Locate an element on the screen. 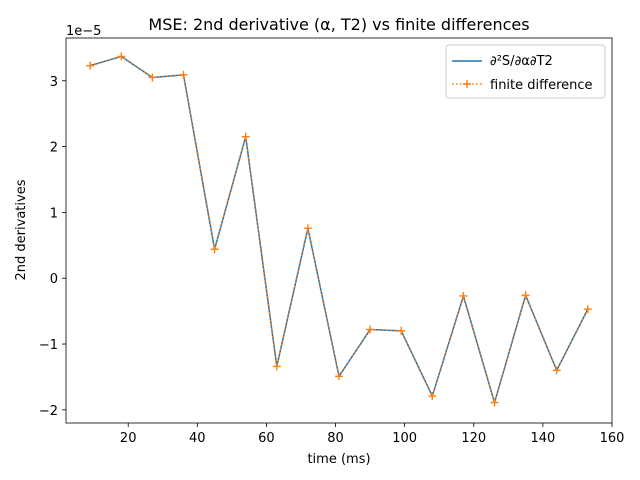  y-tick-label: −1 is located at coordinates (48, 345).